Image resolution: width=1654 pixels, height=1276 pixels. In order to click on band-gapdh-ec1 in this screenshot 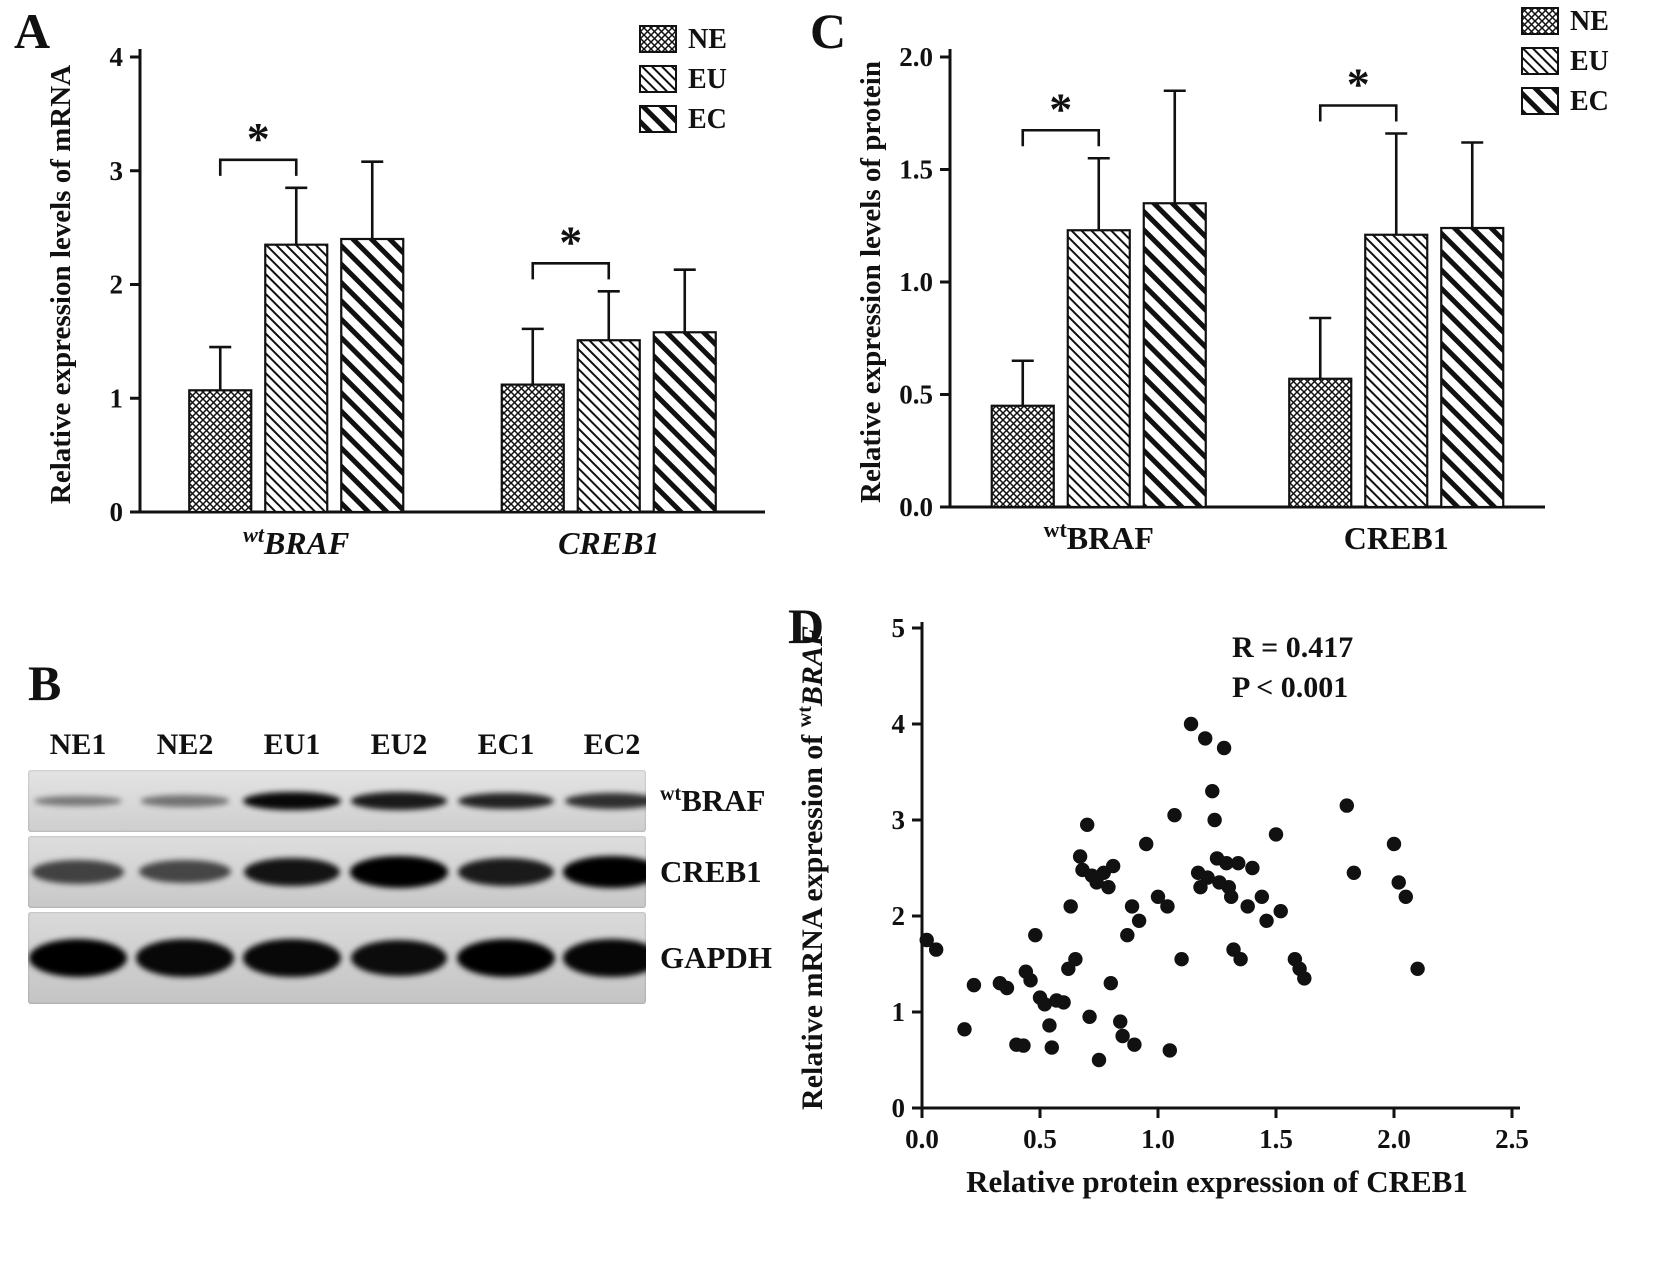, I will do `click(506, 958)`.